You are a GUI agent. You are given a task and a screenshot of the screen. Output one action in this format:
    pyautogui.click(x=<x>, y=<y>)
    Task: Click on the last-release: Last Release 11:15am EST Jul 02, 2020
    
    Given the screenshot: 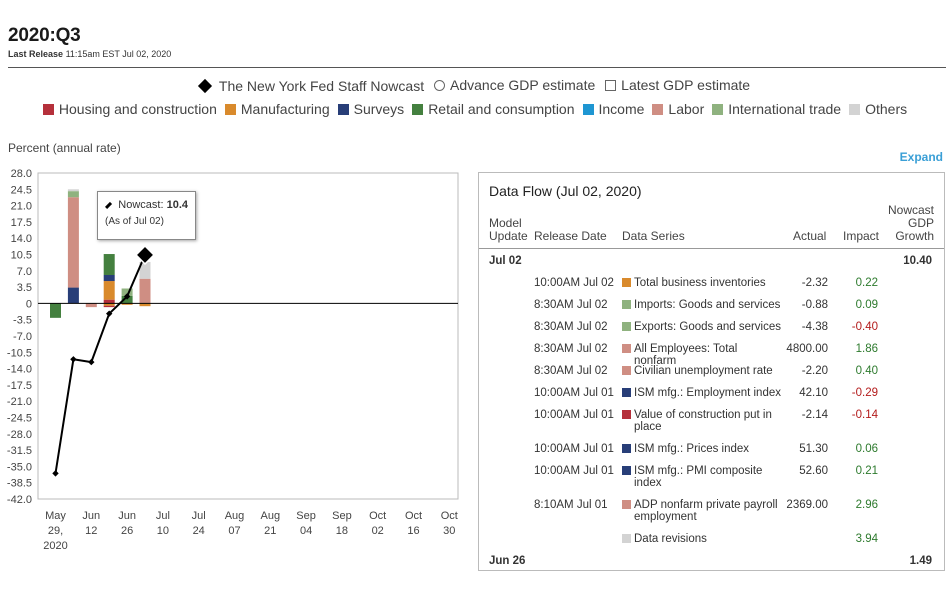 What is the action you would take?
    pyautogui.click(x=89, y=54)
    